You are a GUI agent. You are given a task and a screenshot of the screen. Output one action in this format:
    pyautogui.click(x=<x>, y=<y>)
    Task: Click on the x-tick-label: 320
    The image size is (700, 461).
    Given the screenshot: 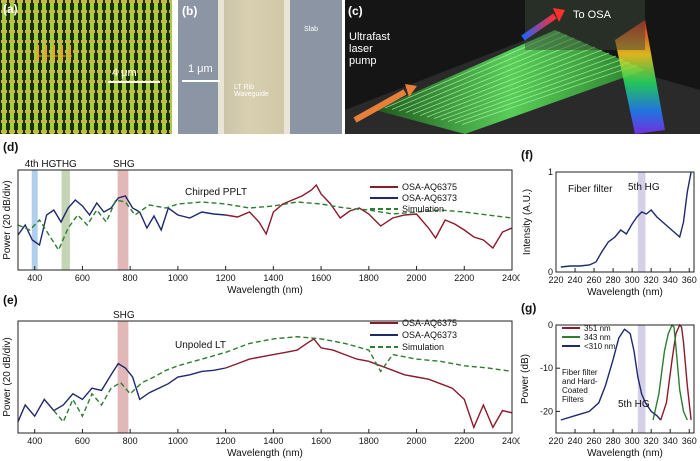 What is the action you would take?
    pyautogui.click(x=651, y=280)
    